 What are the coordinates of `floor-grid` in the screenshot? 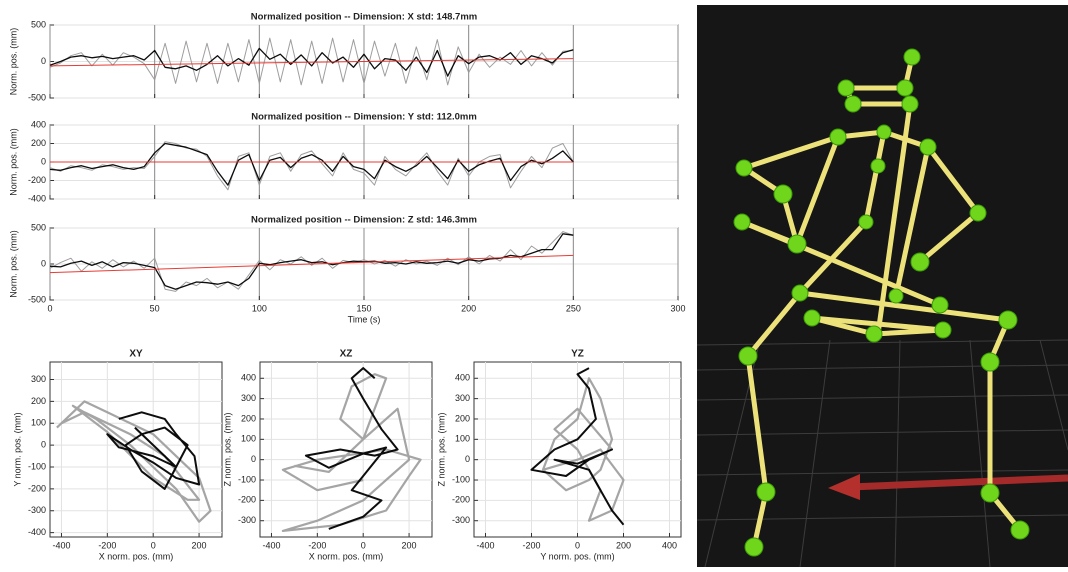 It's located at (882, 453).